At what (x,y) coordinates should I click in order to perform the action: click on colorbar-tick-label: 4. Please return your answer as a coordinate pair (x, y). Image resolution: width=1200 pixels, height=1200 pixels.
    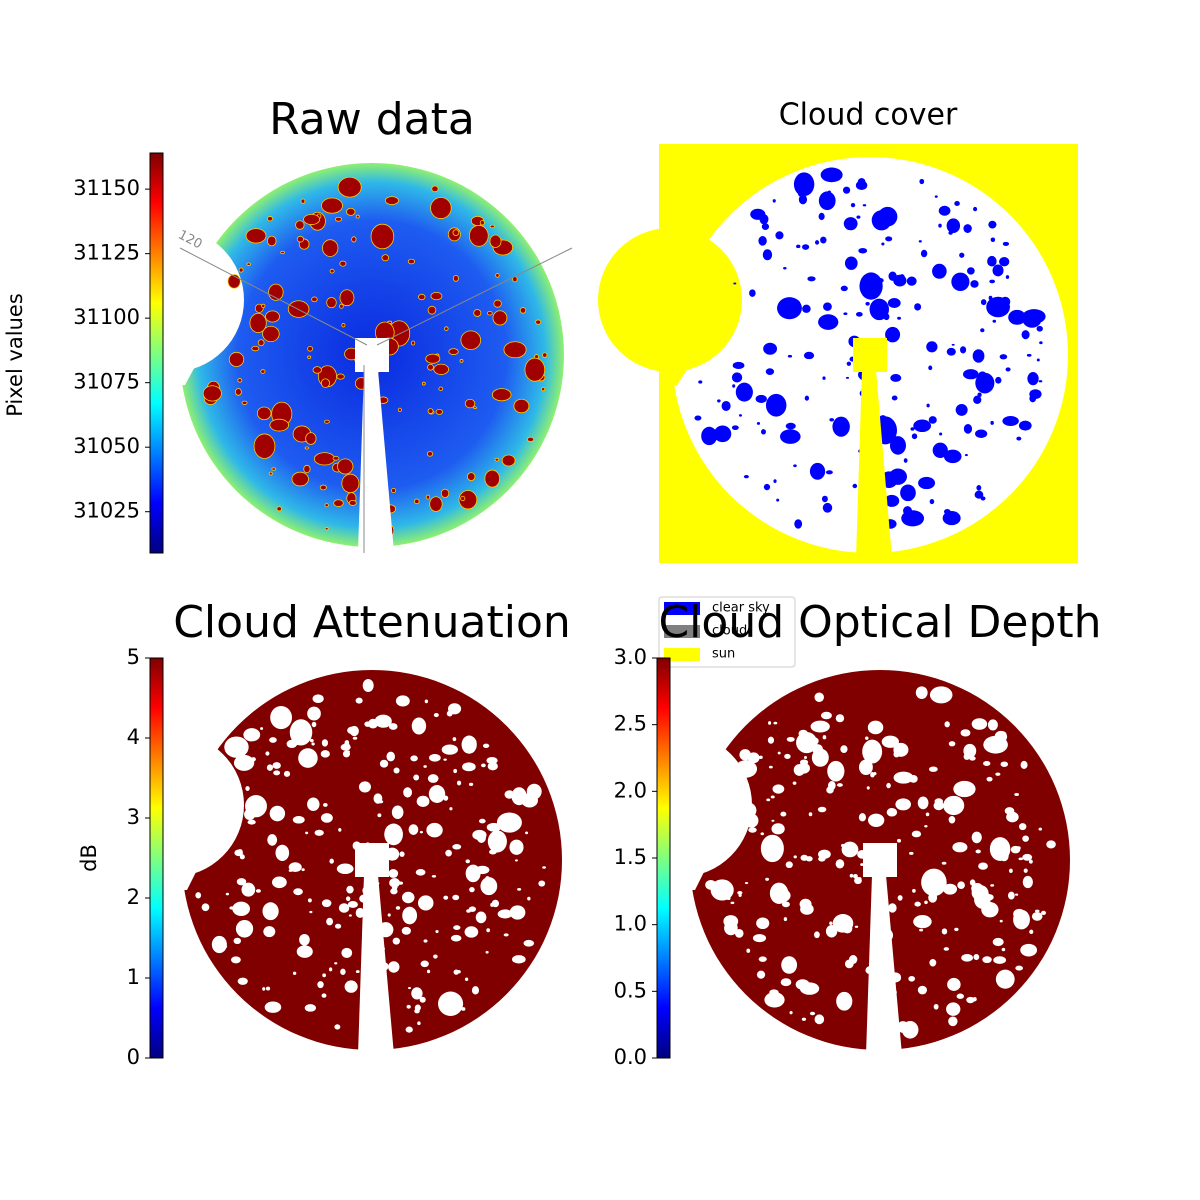
    Looking at the image, I should click on (133, 737).